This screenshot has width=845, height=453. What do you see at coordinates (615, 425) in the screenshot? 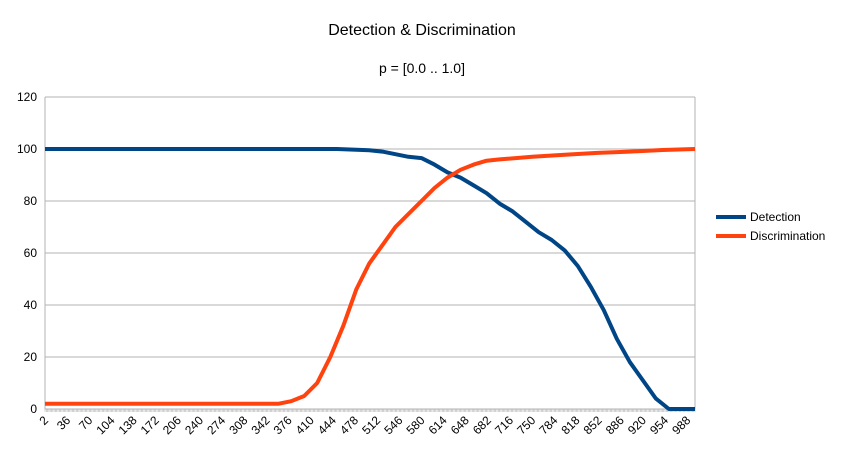
I see `x-tick-label: 886` at bounding box center [615, 425].